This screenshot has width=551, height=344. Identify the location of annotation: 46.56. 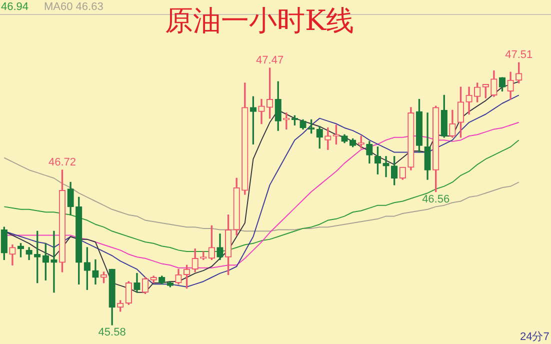
(436, 199).